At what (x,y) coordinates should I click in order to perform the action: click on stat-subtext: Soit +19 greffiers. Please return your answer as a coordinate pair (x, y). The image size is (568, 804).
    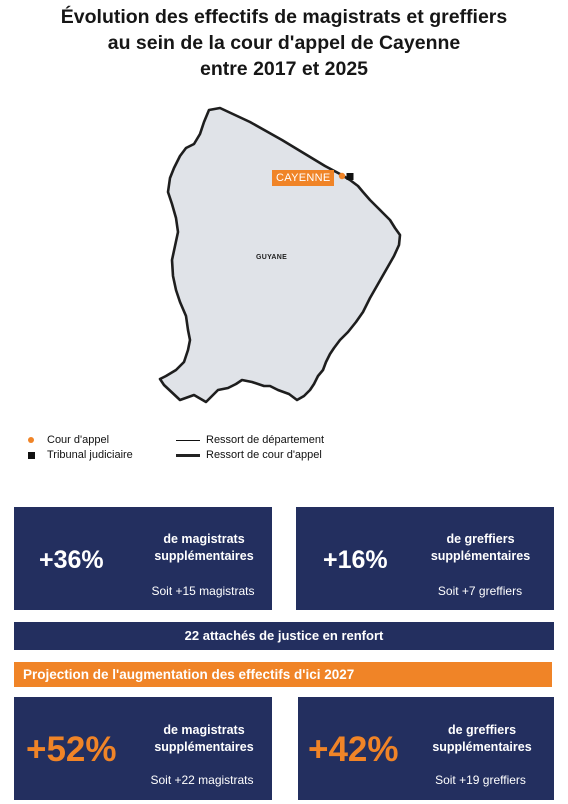
    Looking at the image, I should click on (480, 780).